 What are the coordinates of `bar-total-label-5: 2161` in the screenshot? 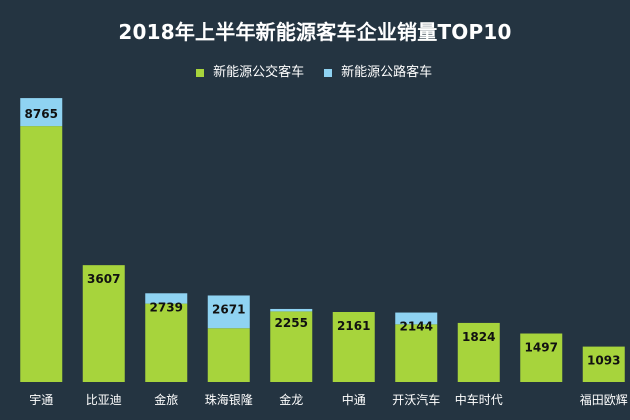 It's located at (353, 326).